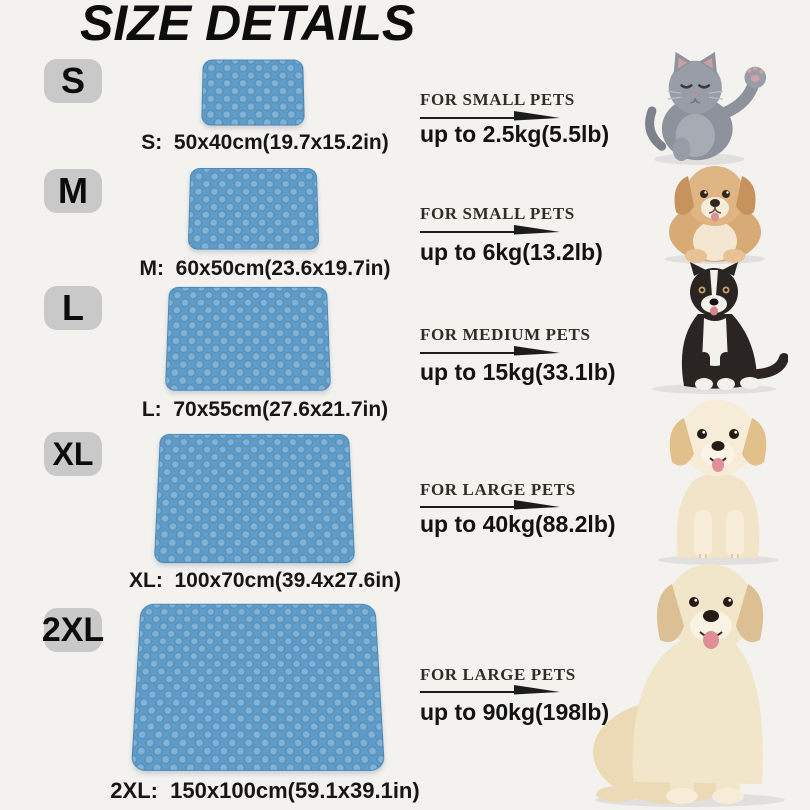 Image resolution: width=810 pixels, height=810 pixels. Describe the element at coordinates (265, 268) in the screenshot. I see `mat-dimensions-m: M: 60x50cm(23.6x19.7in)` at that location.